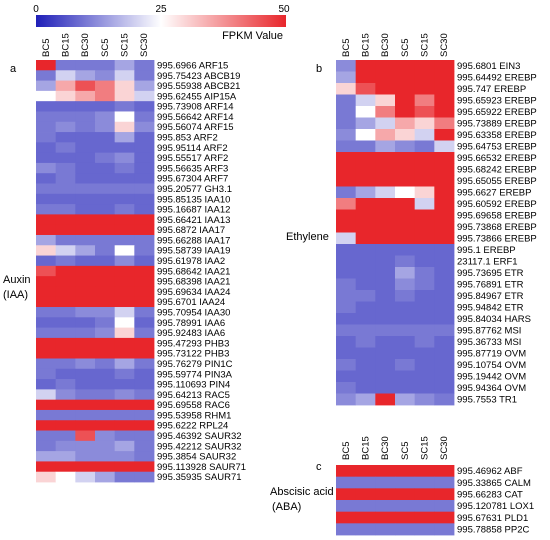 The width and height of the screenshot is (550, 540). I want to click on row-label: 995.6966 ARF15, so click(192, 65).